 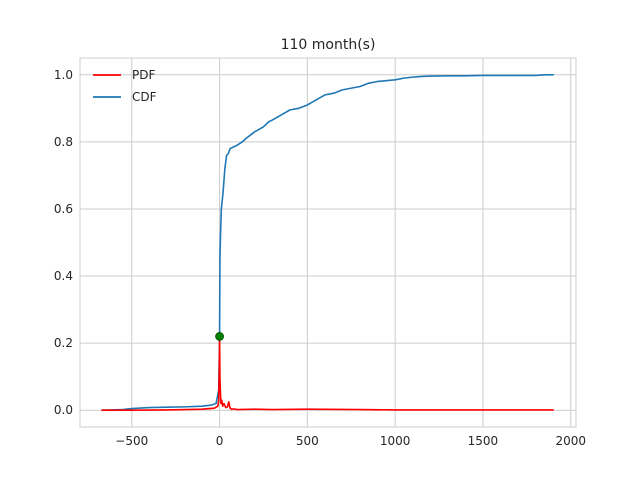 What do you see at coordinates (219, 336) in the screenshot?
I see `peak-marker` at bounding box center [219, 336].